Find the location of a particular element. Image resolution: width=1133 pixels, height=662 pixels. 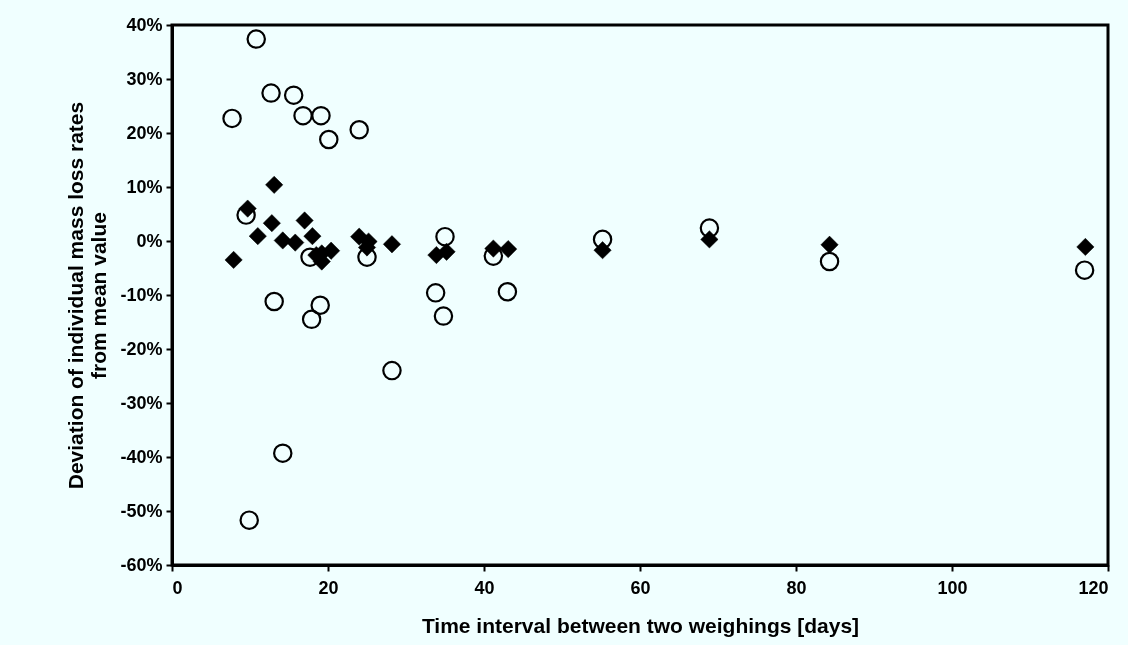

x-tick-label: 20 is located at coordinates (328, 587).